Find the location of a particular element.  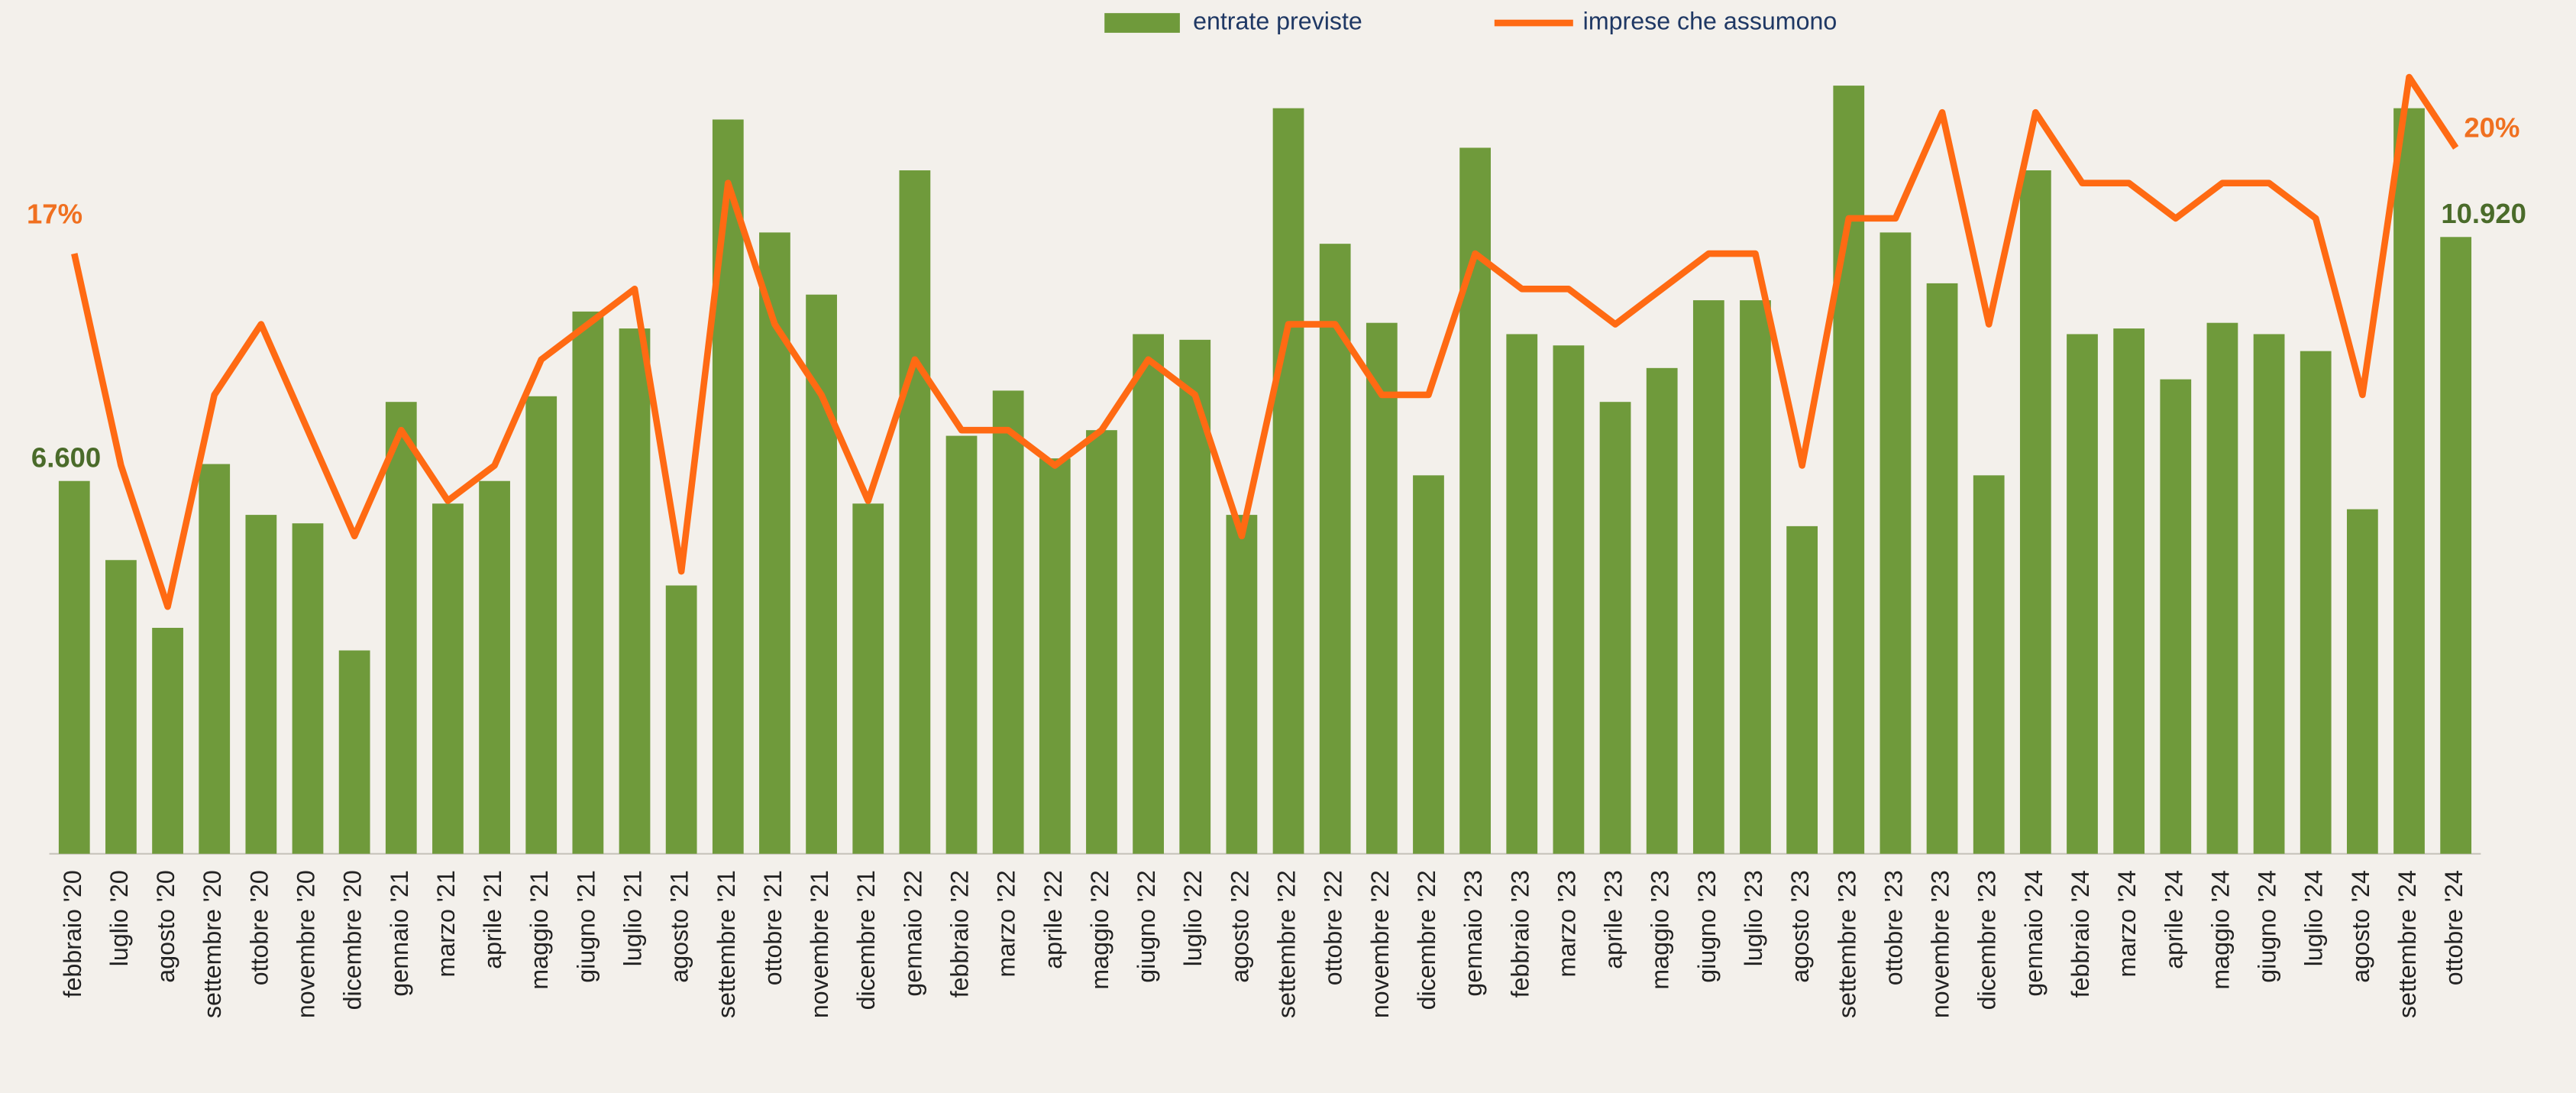

x-tick-label: febbraio '20 is located at coordinates (72, 934).